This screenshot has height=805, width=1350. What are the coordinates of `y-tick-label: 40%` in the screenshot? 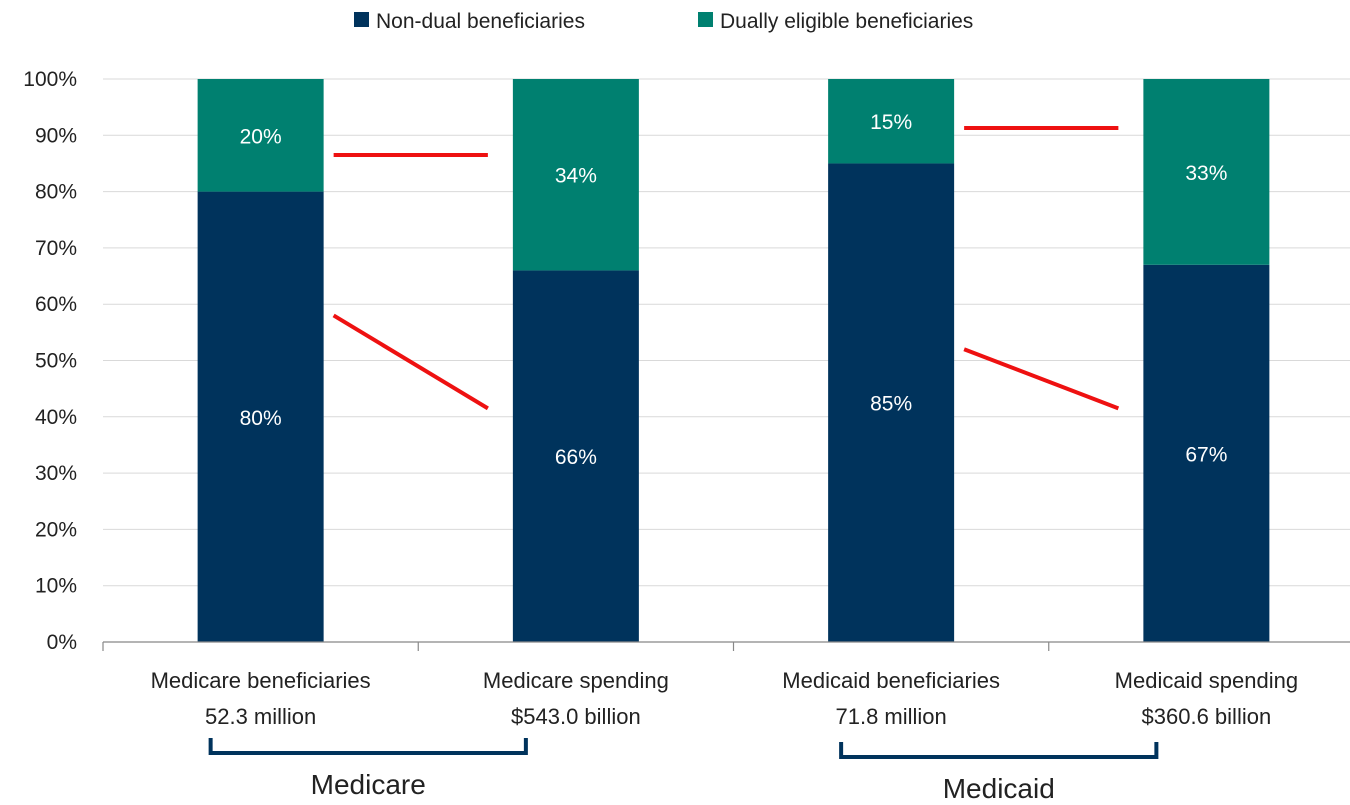 It's located at (56, 417).